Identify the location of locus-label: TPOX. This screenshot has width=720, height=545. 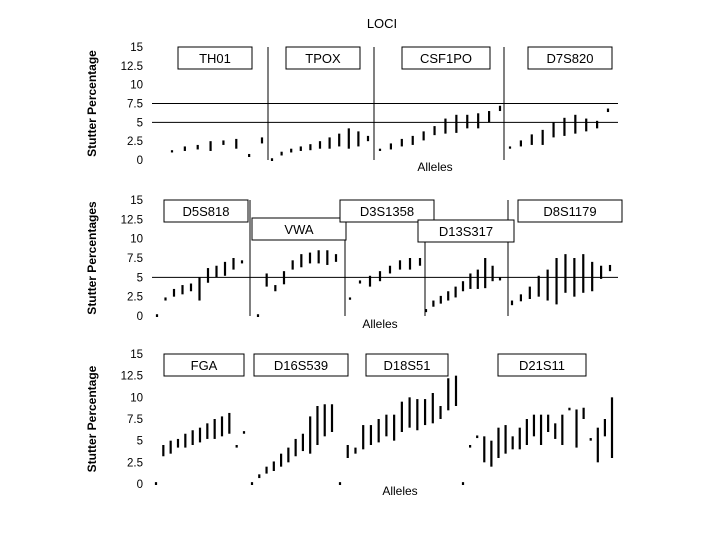
(323, 58).